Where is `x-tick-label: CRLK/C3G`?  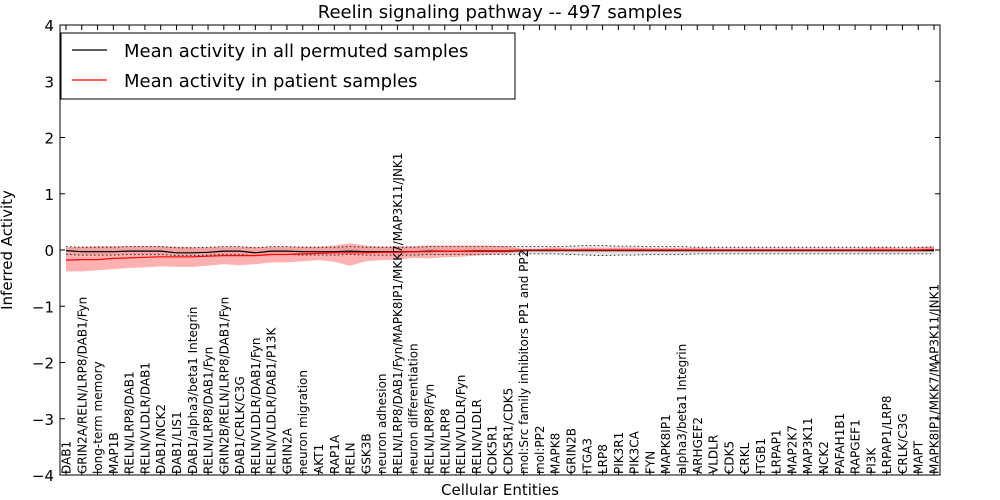
x-tick-label: CRLK/C3G is located at coordinates (903, 443).